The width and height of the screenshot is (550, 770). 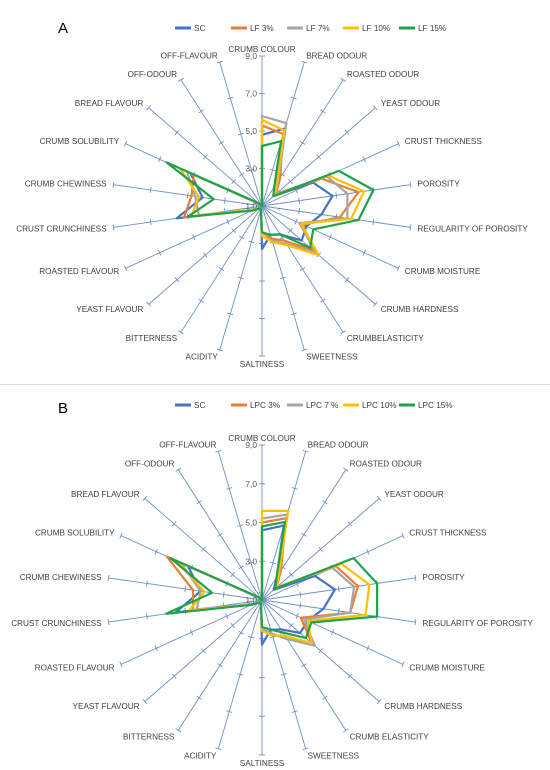 I want to click on category-label: CRUST CRUNCHINESS, so click(x=61, y=228).